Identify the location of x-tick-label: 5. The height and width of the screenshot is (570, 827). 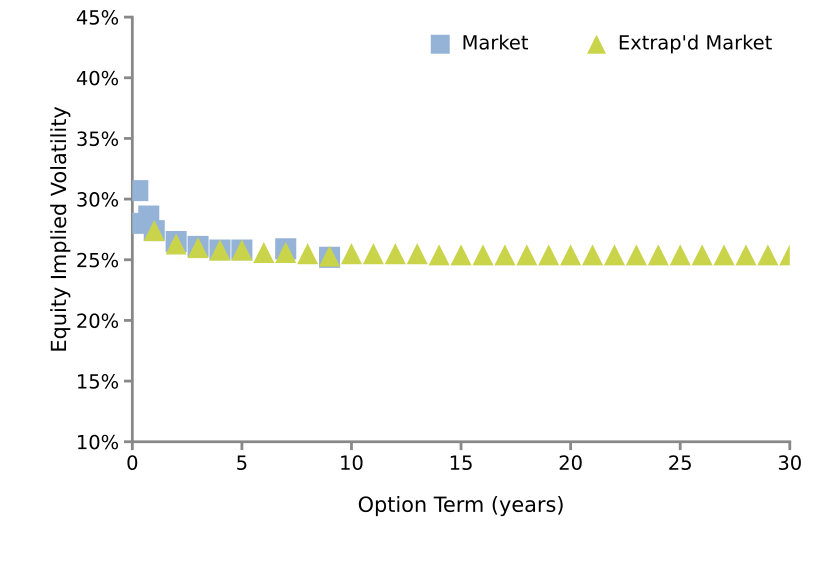
(241, 463).